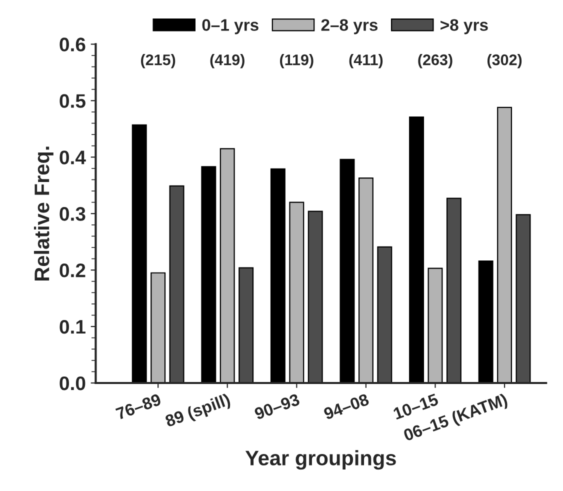 This screenshot has width=563, height=491. Describe the element at coordinates (44, 213) in the screenshot. I see `y-axis-title: Relative Freq.` at that location.